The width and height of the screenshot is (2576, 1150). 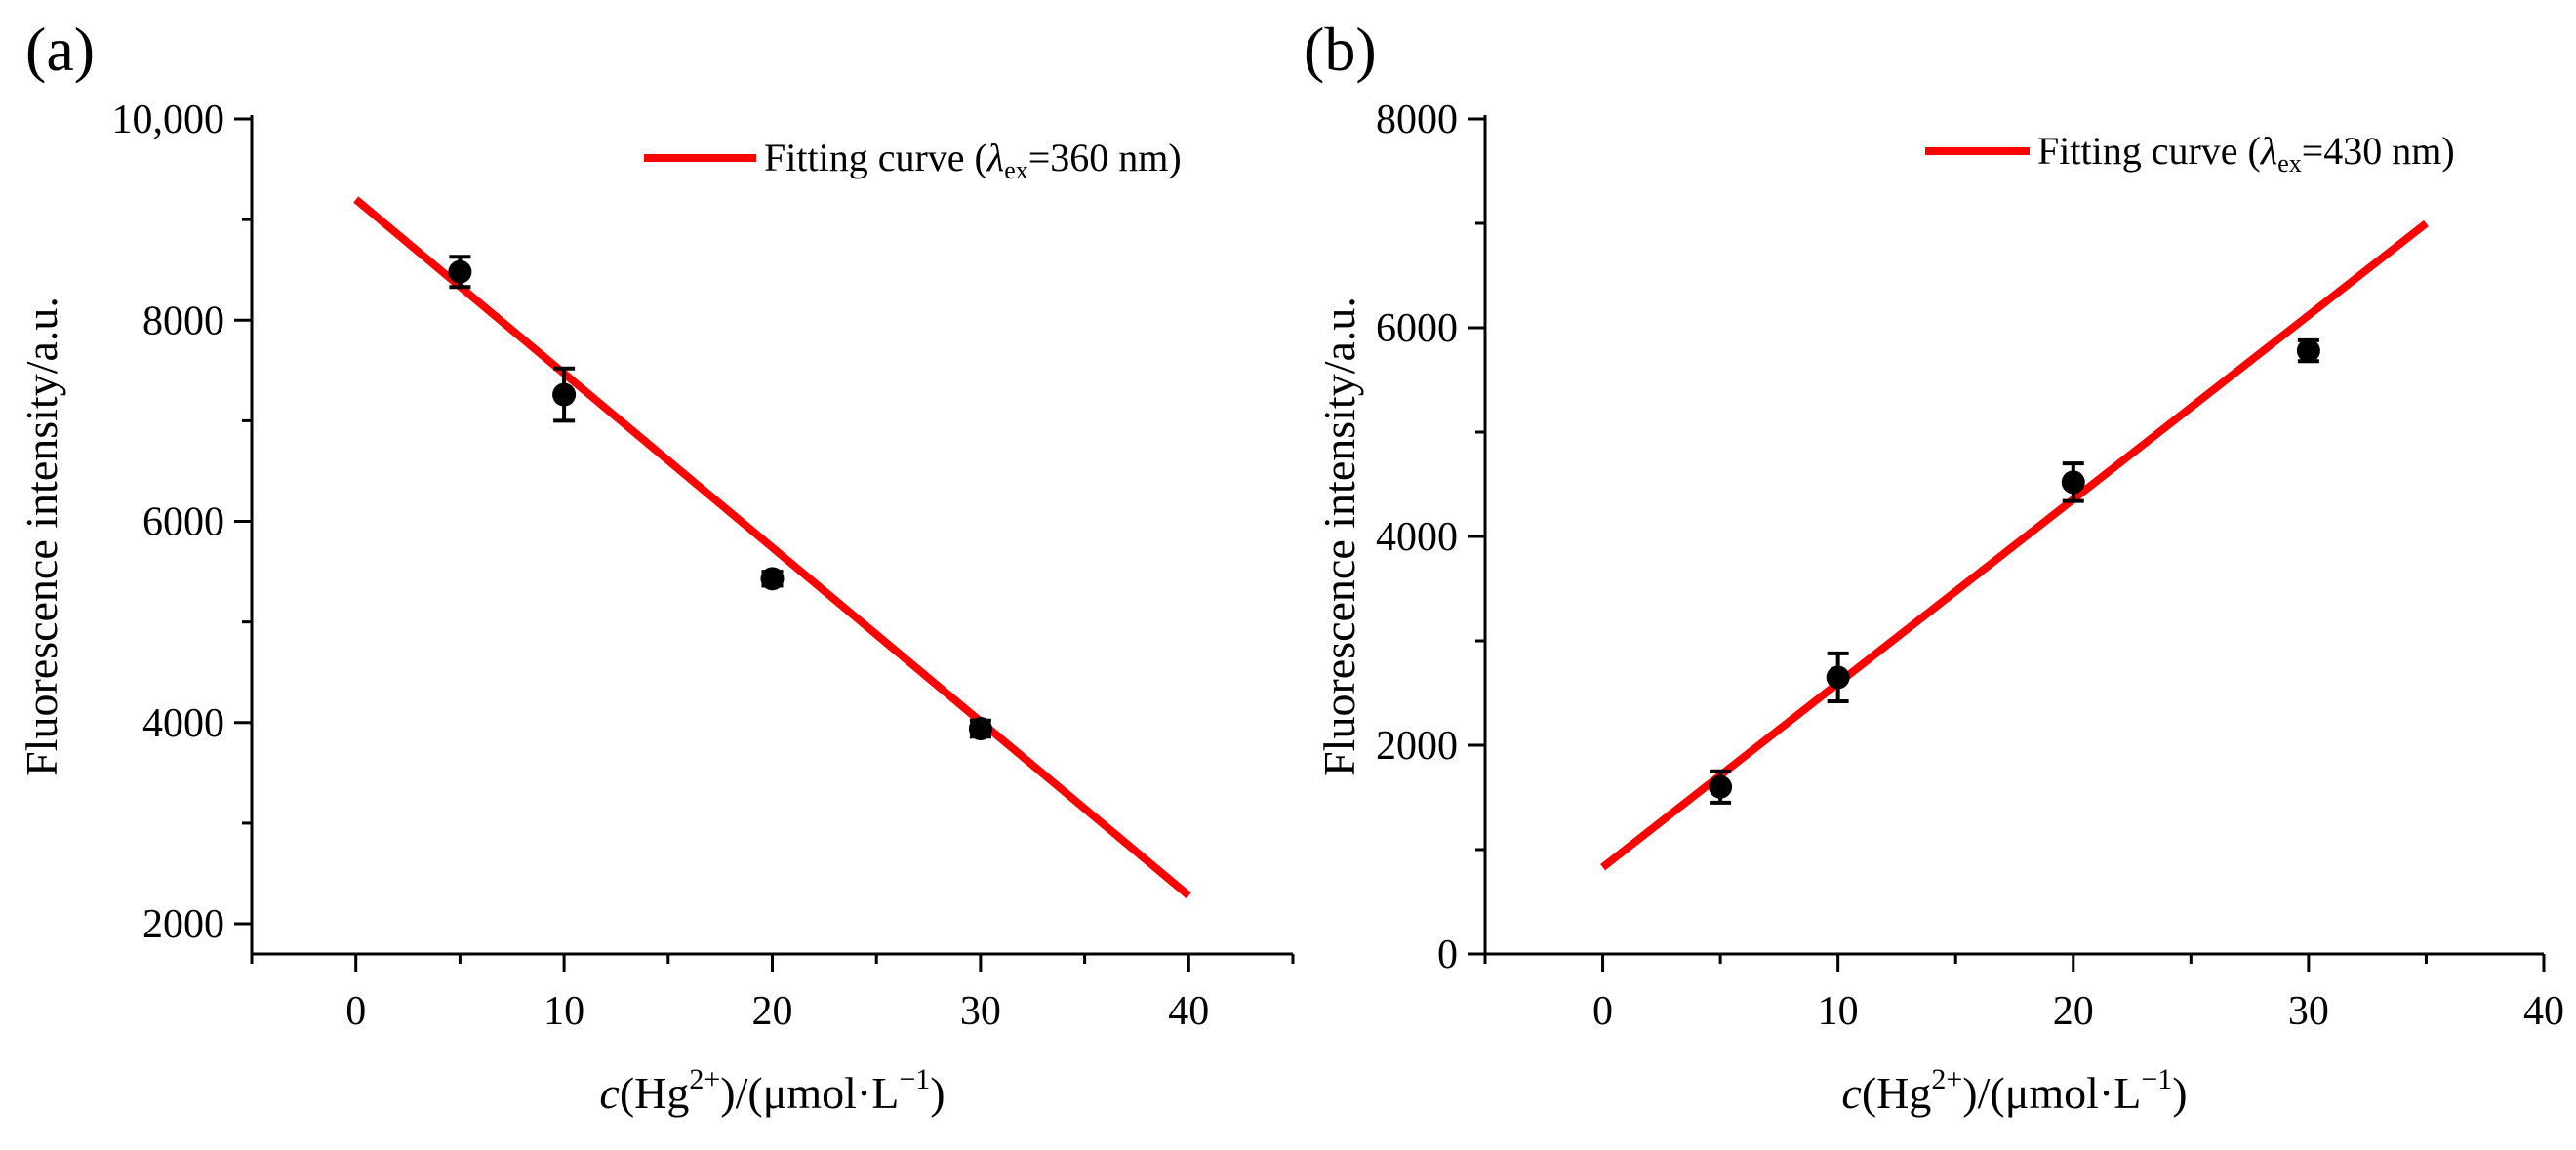 What do you see at coordinates (1105, 157) in the screenshot?
I see `legend-text-part: =360 nm)` at bounding box center [1105, 157].